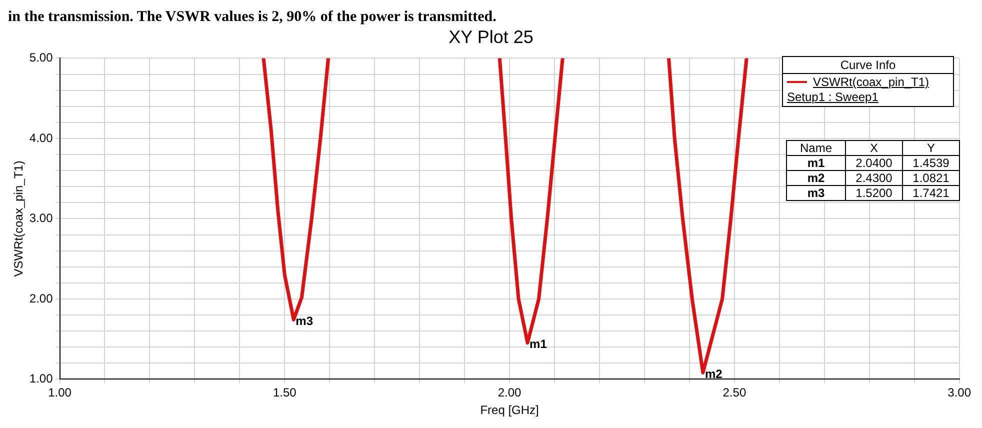  What do you see at coordinates (874, 193) in the screenshot?
I see `annotation: 1.5200` at bounding box center [874, 193].